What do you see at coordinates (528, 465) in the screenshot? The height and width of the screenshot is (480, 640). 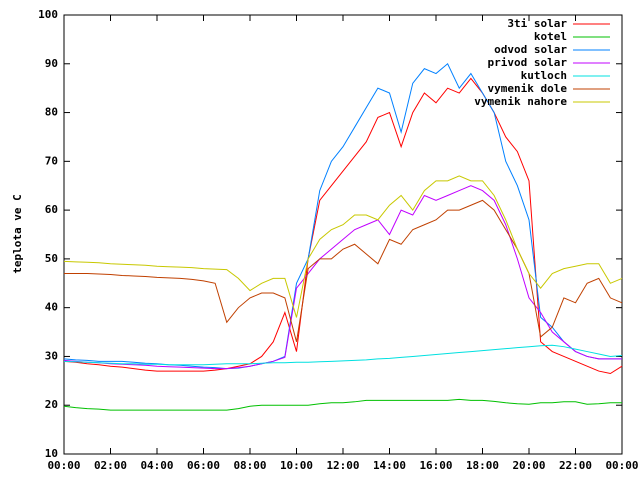 I see `x-tick-label: 20:00` at bounding box center [528, 465].